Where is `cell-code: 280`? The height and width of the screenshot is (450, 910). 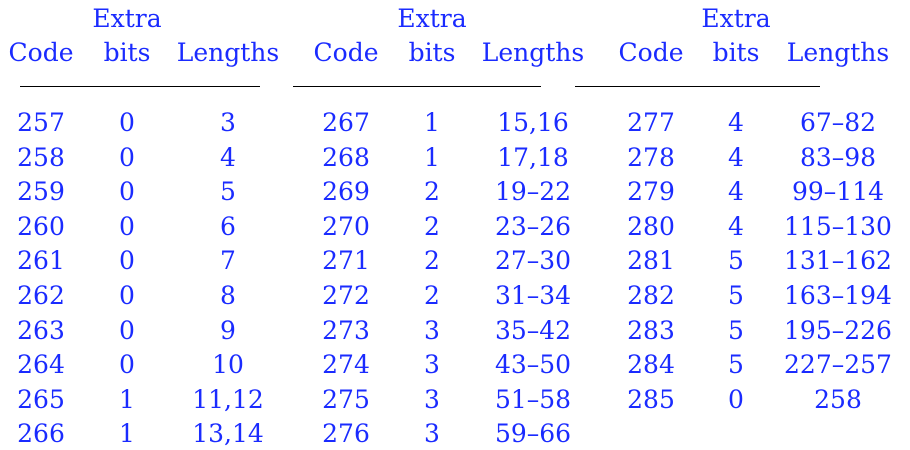
cell-code: 280 is located at coordinates (651, 226).